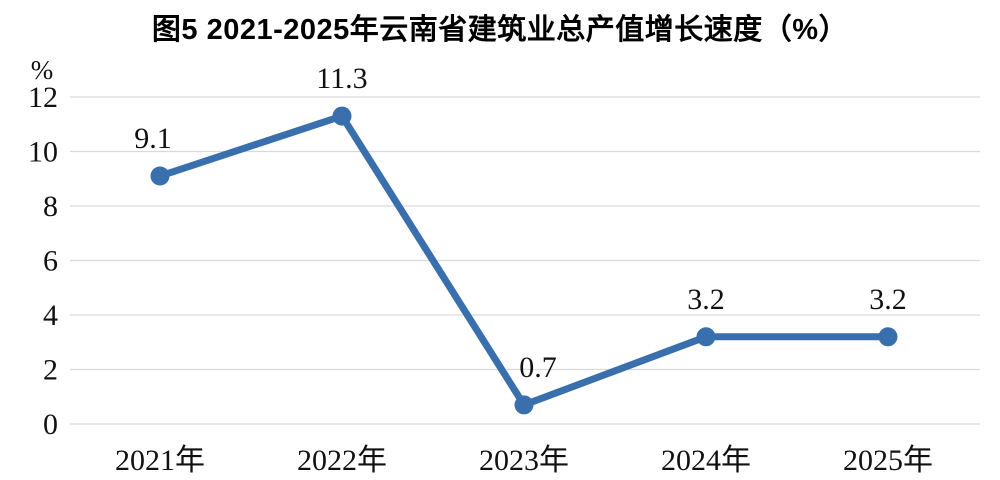  I want to click on x-tick-label: 2022年, so click(342, 460).